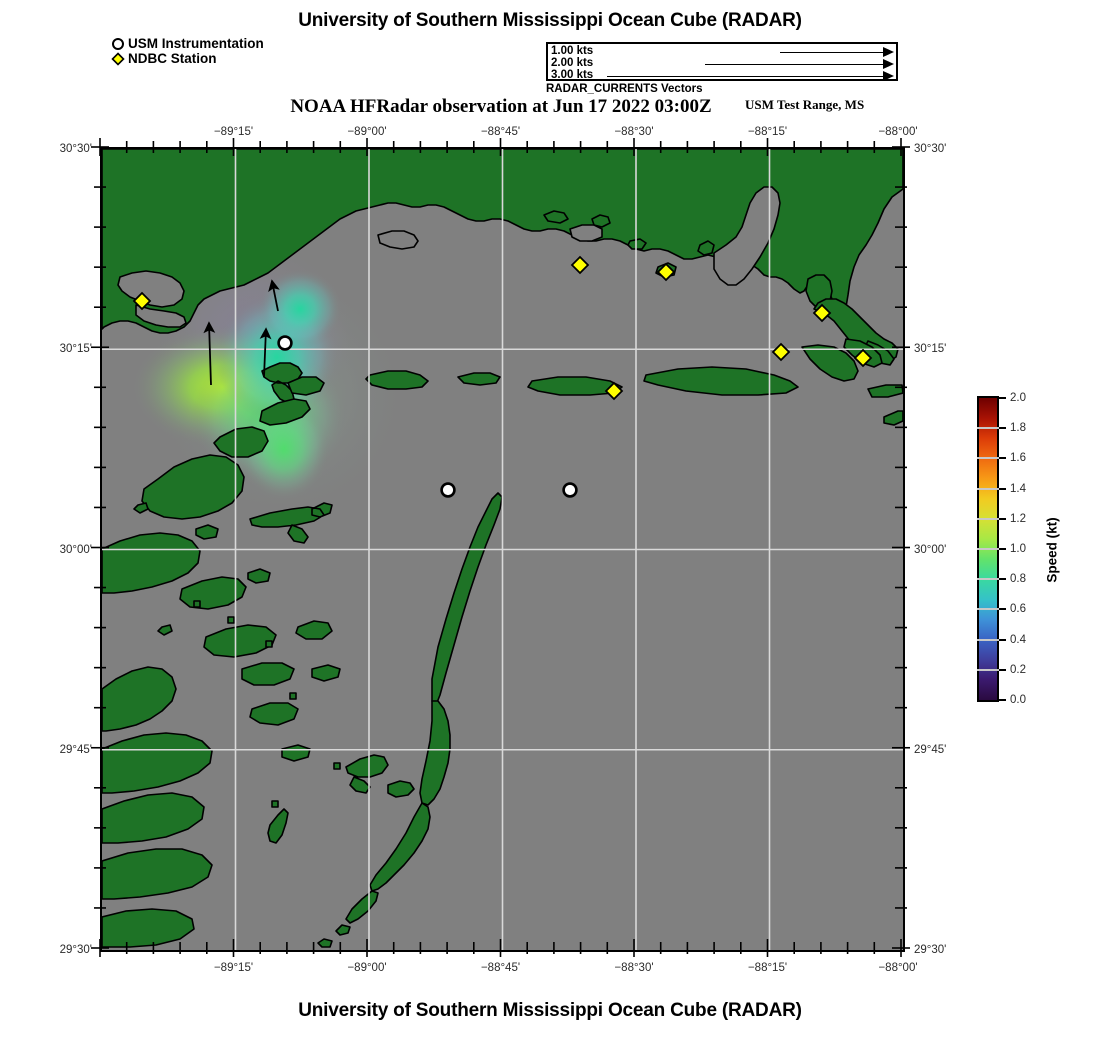  What do you see at coordinates (1018, 458) in the screenshot?
I see `colorbar-ticklabel: 1.6` at bounding box center [1018, 458].